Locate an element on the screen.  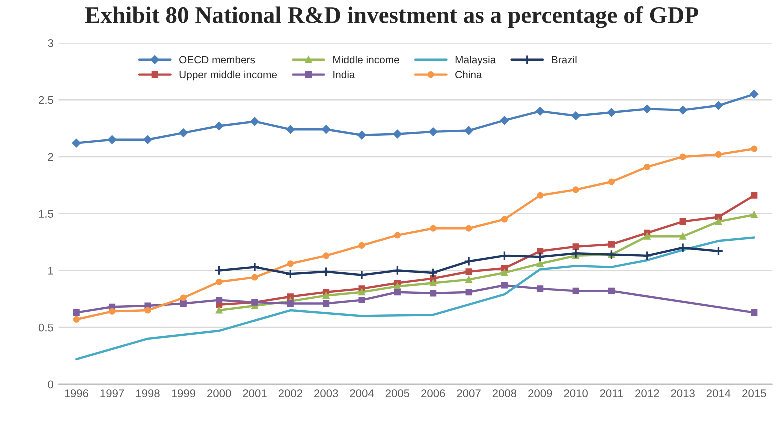
legend-label: Brazil is located at coordinates (564, 60).